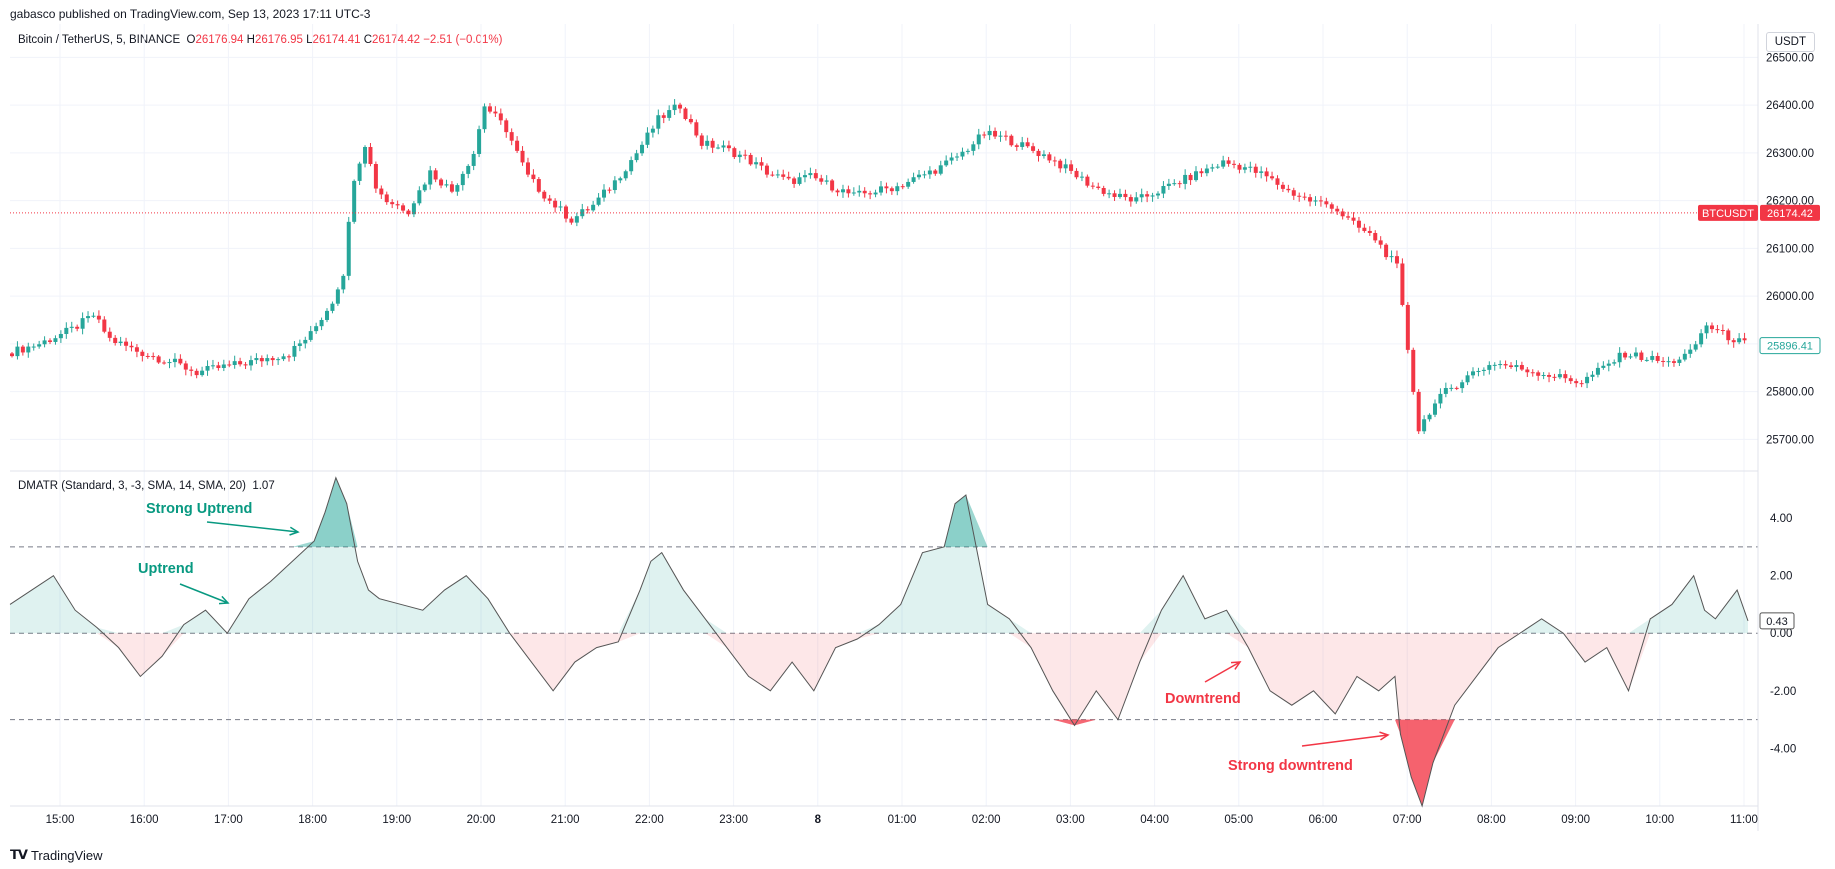  Describe the element at coordinates (1659, 820) in the screenshot. I see `time-tick-label: 10:00` at that location.